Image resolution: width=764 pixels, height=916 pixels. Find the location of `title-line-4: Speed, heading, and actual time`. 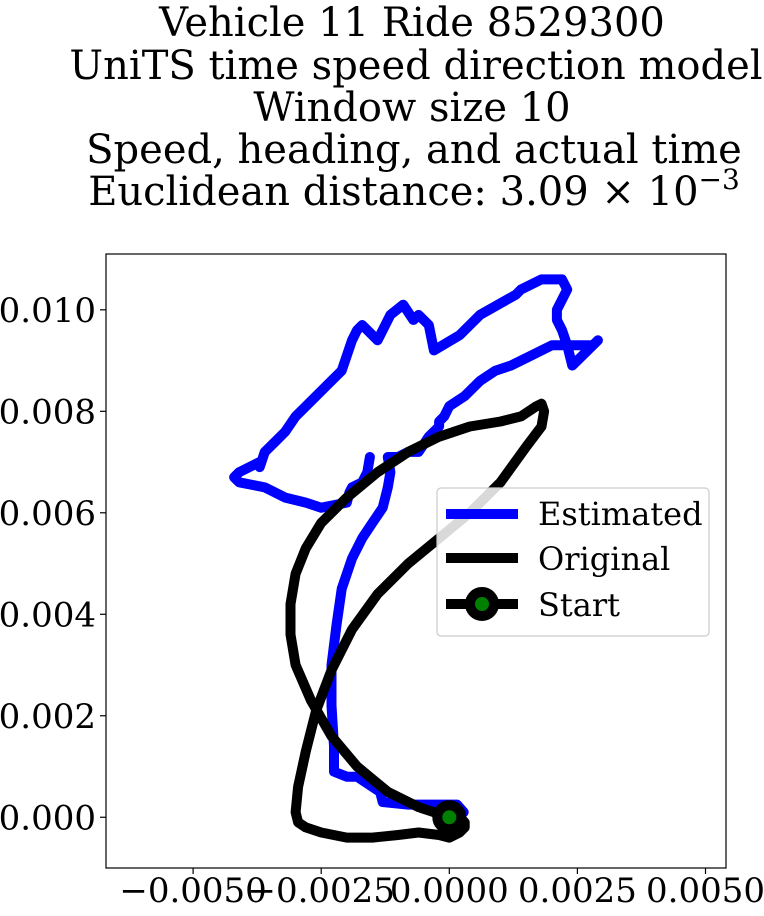

title-line-4: Speed, heading, and actual time is located at coordinates (414, 150).